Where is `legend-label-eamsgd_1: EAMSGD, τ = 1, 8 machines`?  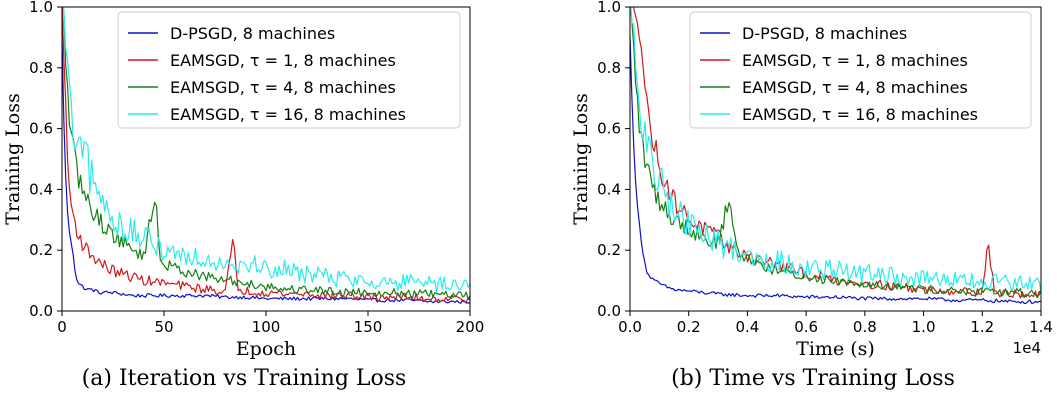 legend-label-eamsgd_1: EAMSGD, τ = 1, 8 machines is located at coordinates (283, 60).